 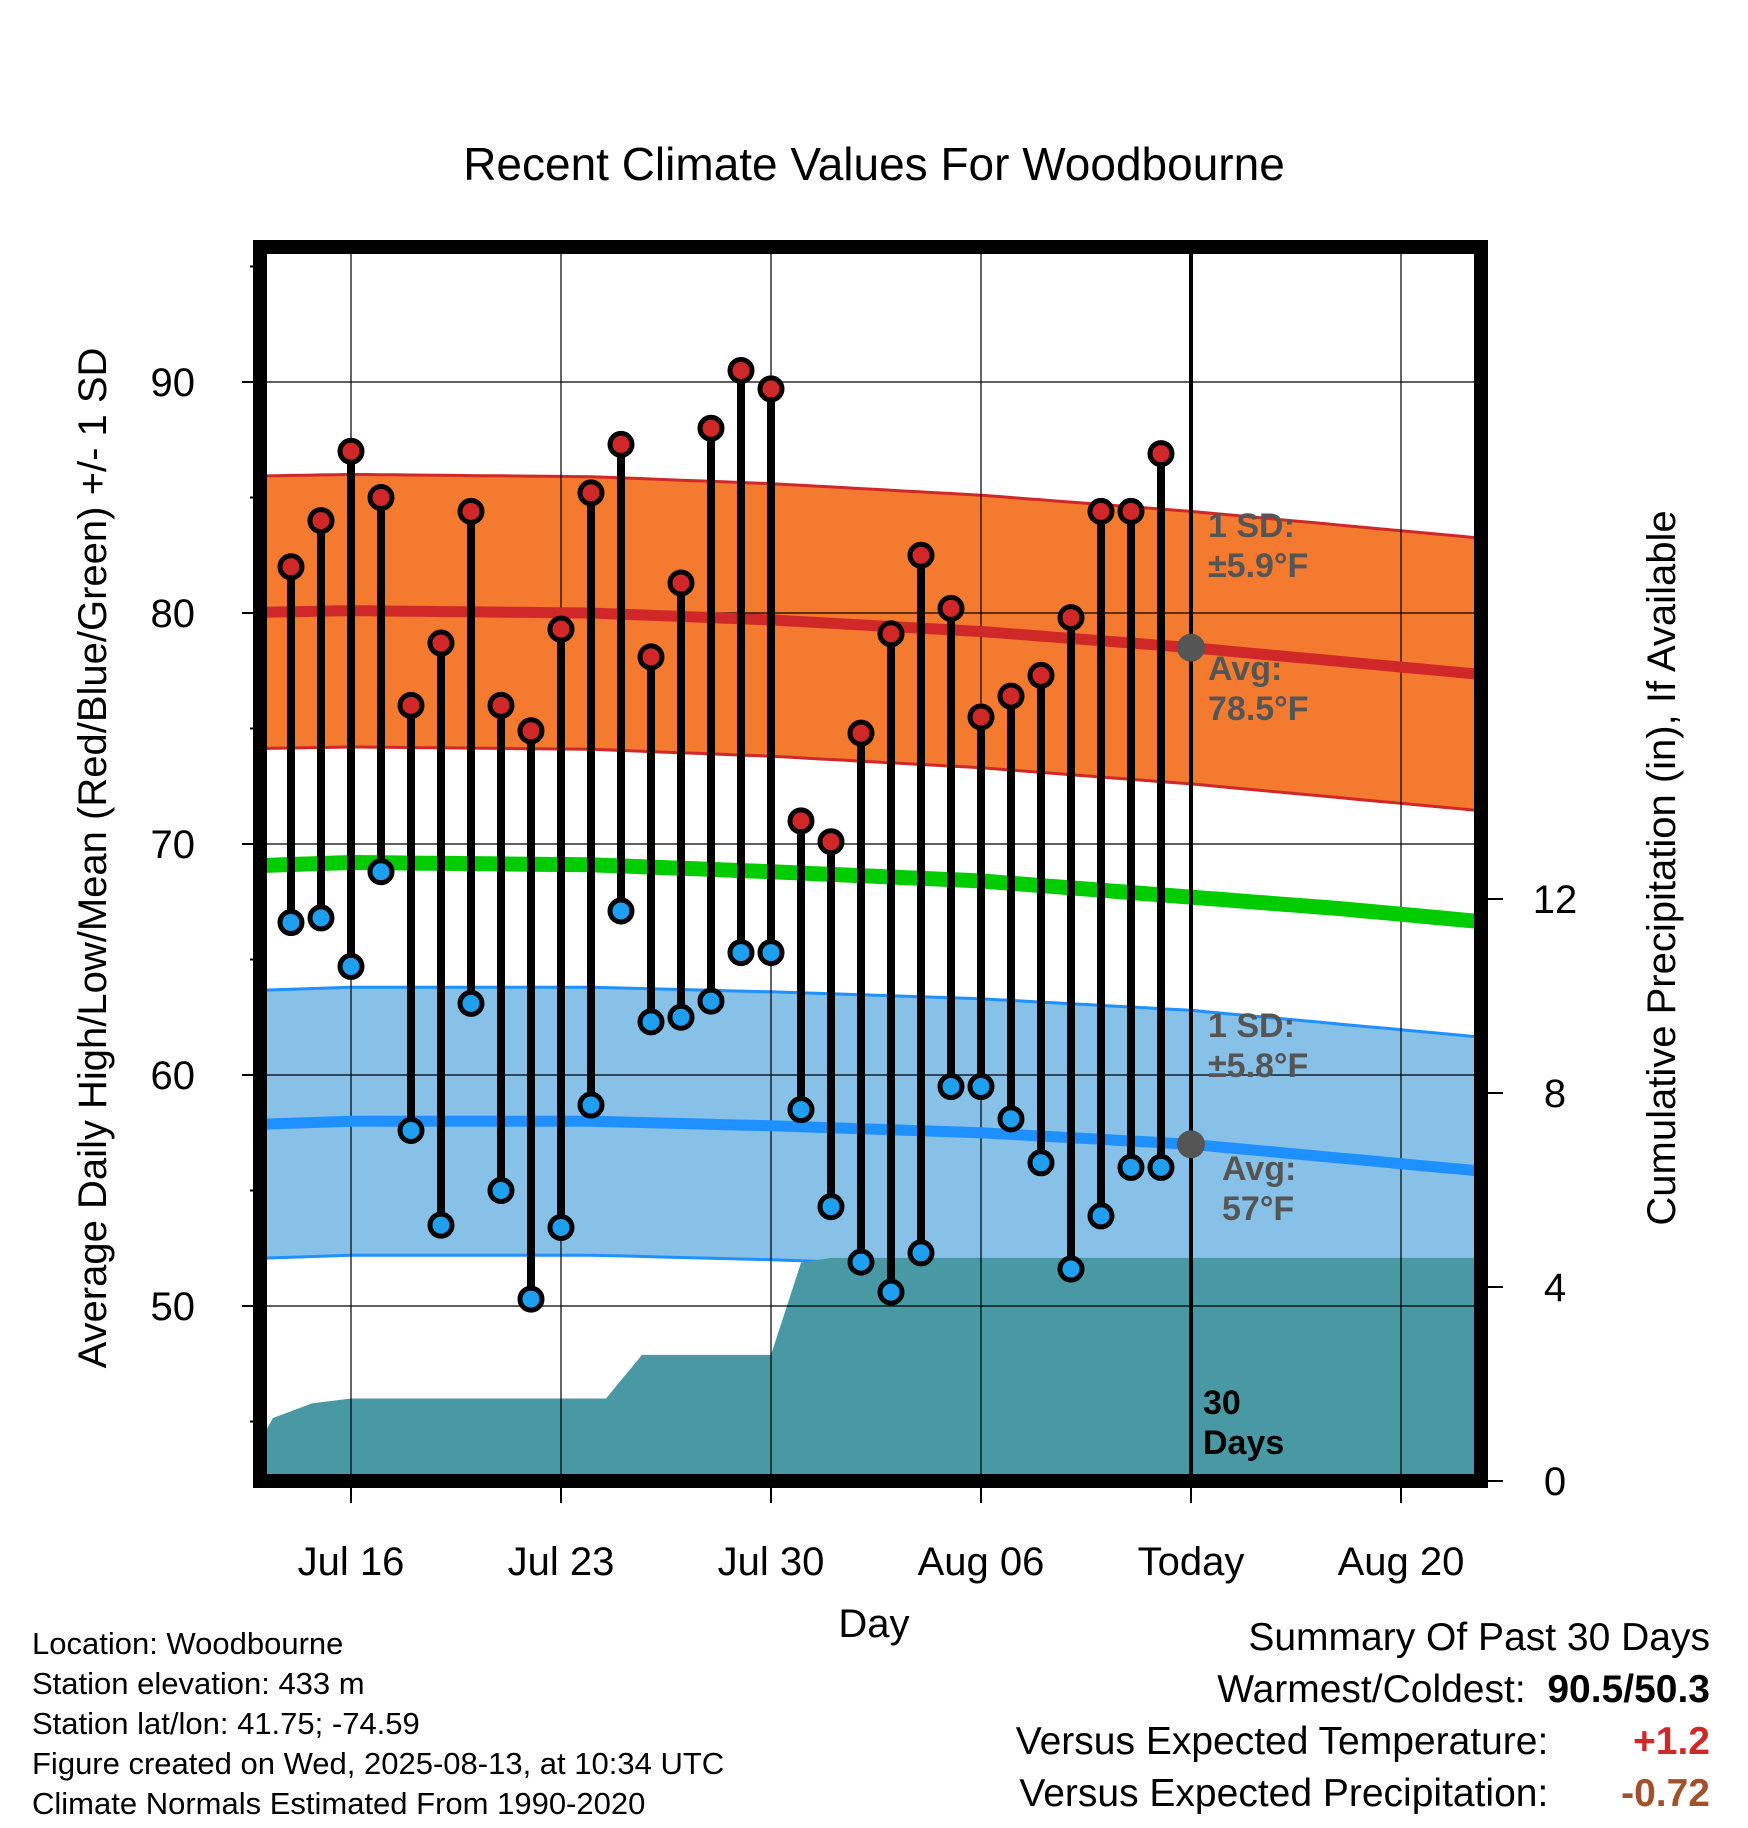 I want to click on summary-temp: Versus Expected Temperature: +1.2, so click(x=1363, y=1742).